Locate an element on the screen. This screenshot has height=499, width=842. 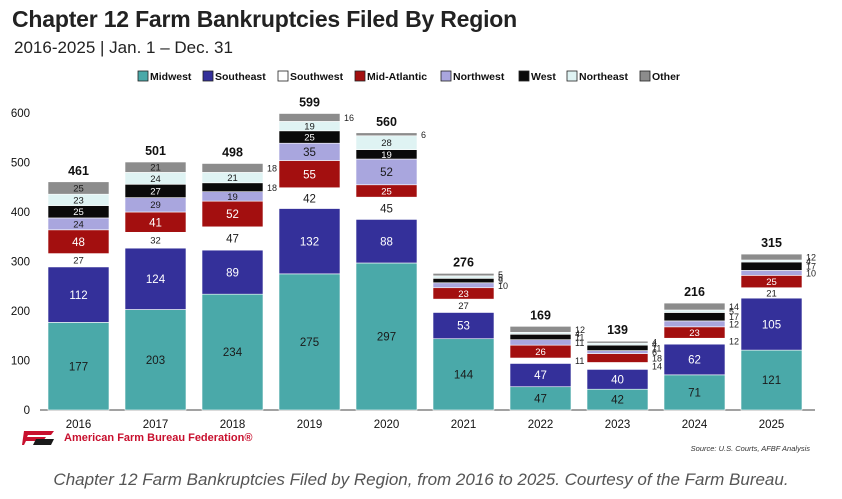
data-label-southwest-2018: 47 is located at coordinates (232, 240).